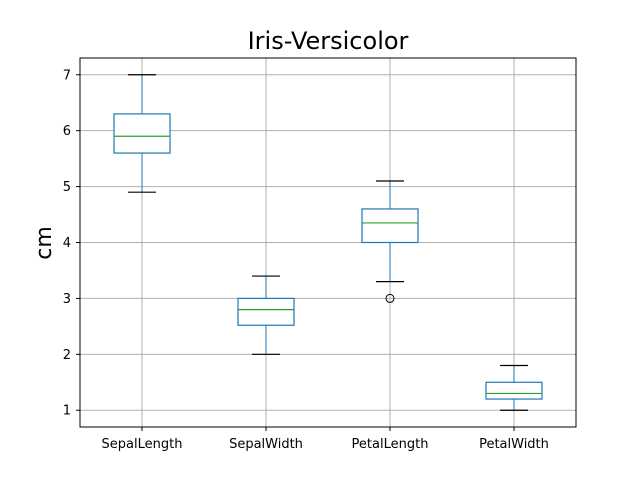 The image size is (640, 480). Describe the element at coordinates (266, 444) in the screenshot. I see `x-tick-label: SepalWidth` at that location.